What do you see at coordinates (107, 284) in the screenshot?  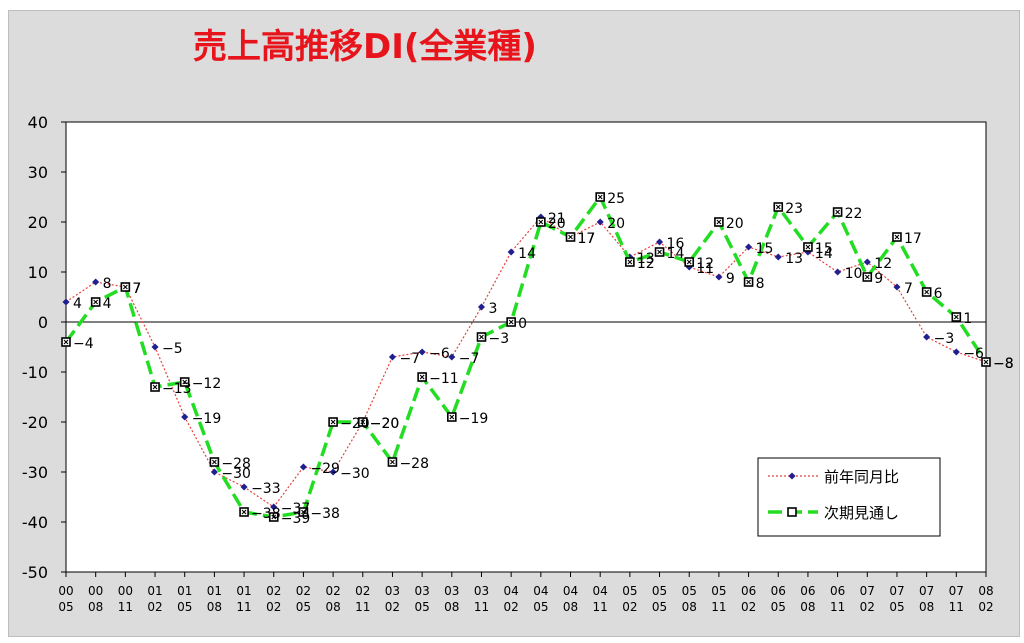 I see `data-label: 8` at bounding box center [107, 284].